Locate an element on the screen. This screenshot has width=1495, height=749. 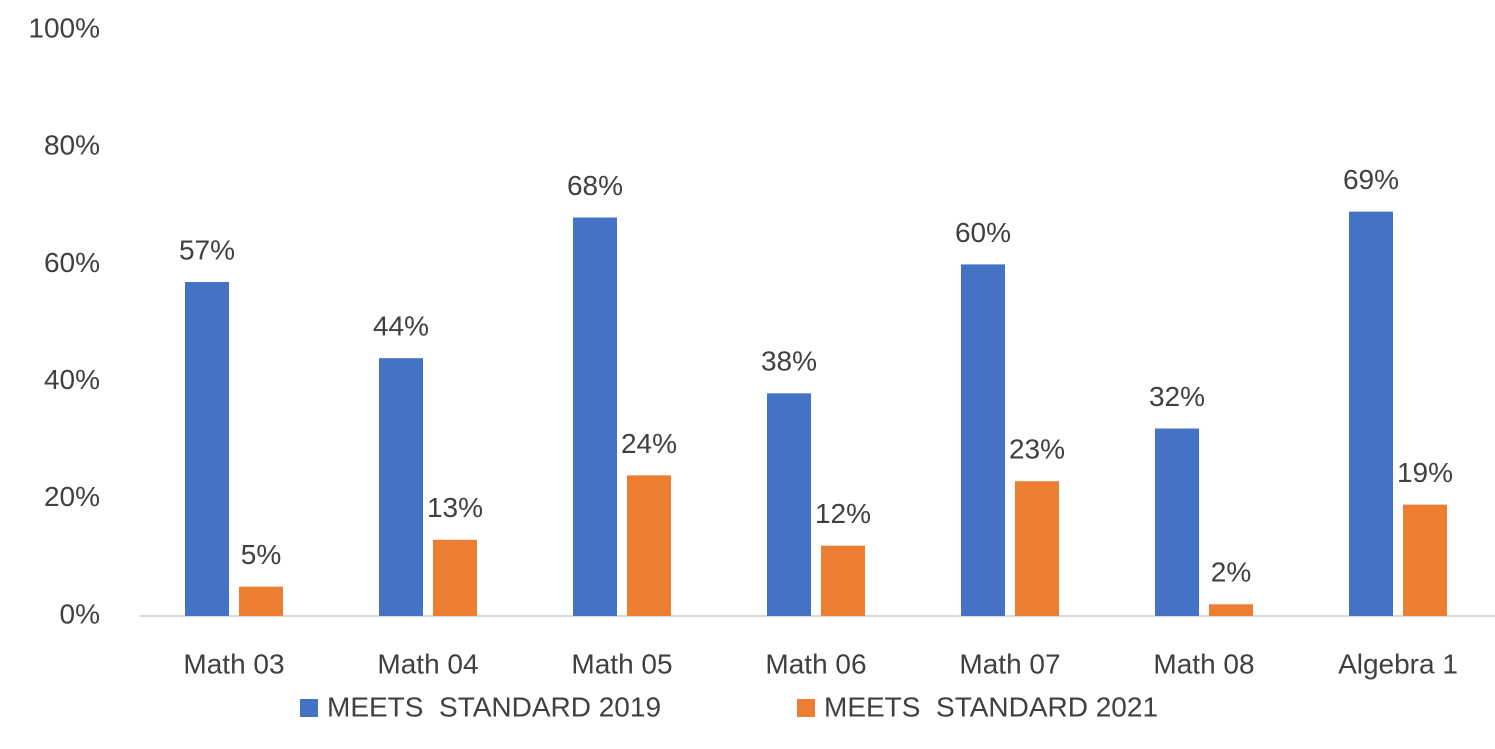
x-tick-label: Math 05 is located at coordinates (621, 663).